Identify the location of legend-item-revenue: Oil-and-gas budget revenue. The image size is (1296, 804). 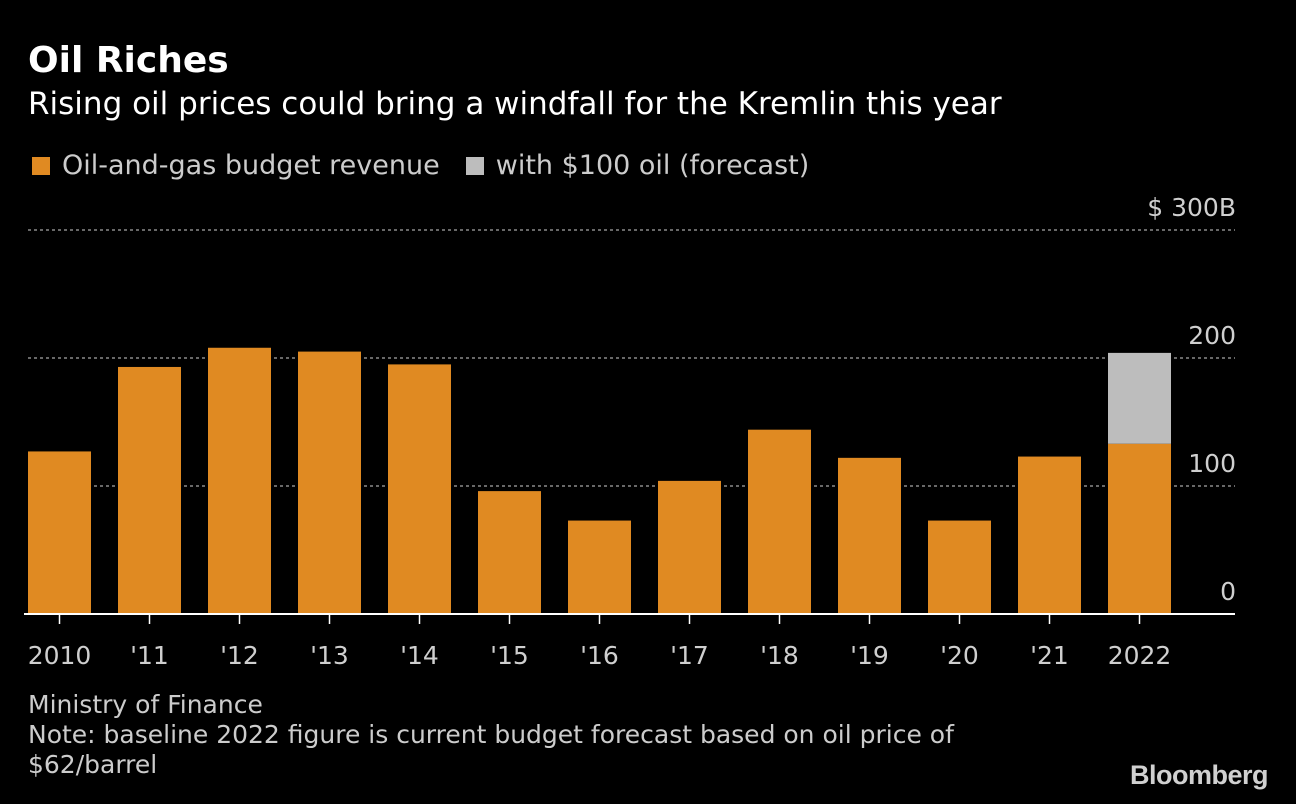
(236, 165).